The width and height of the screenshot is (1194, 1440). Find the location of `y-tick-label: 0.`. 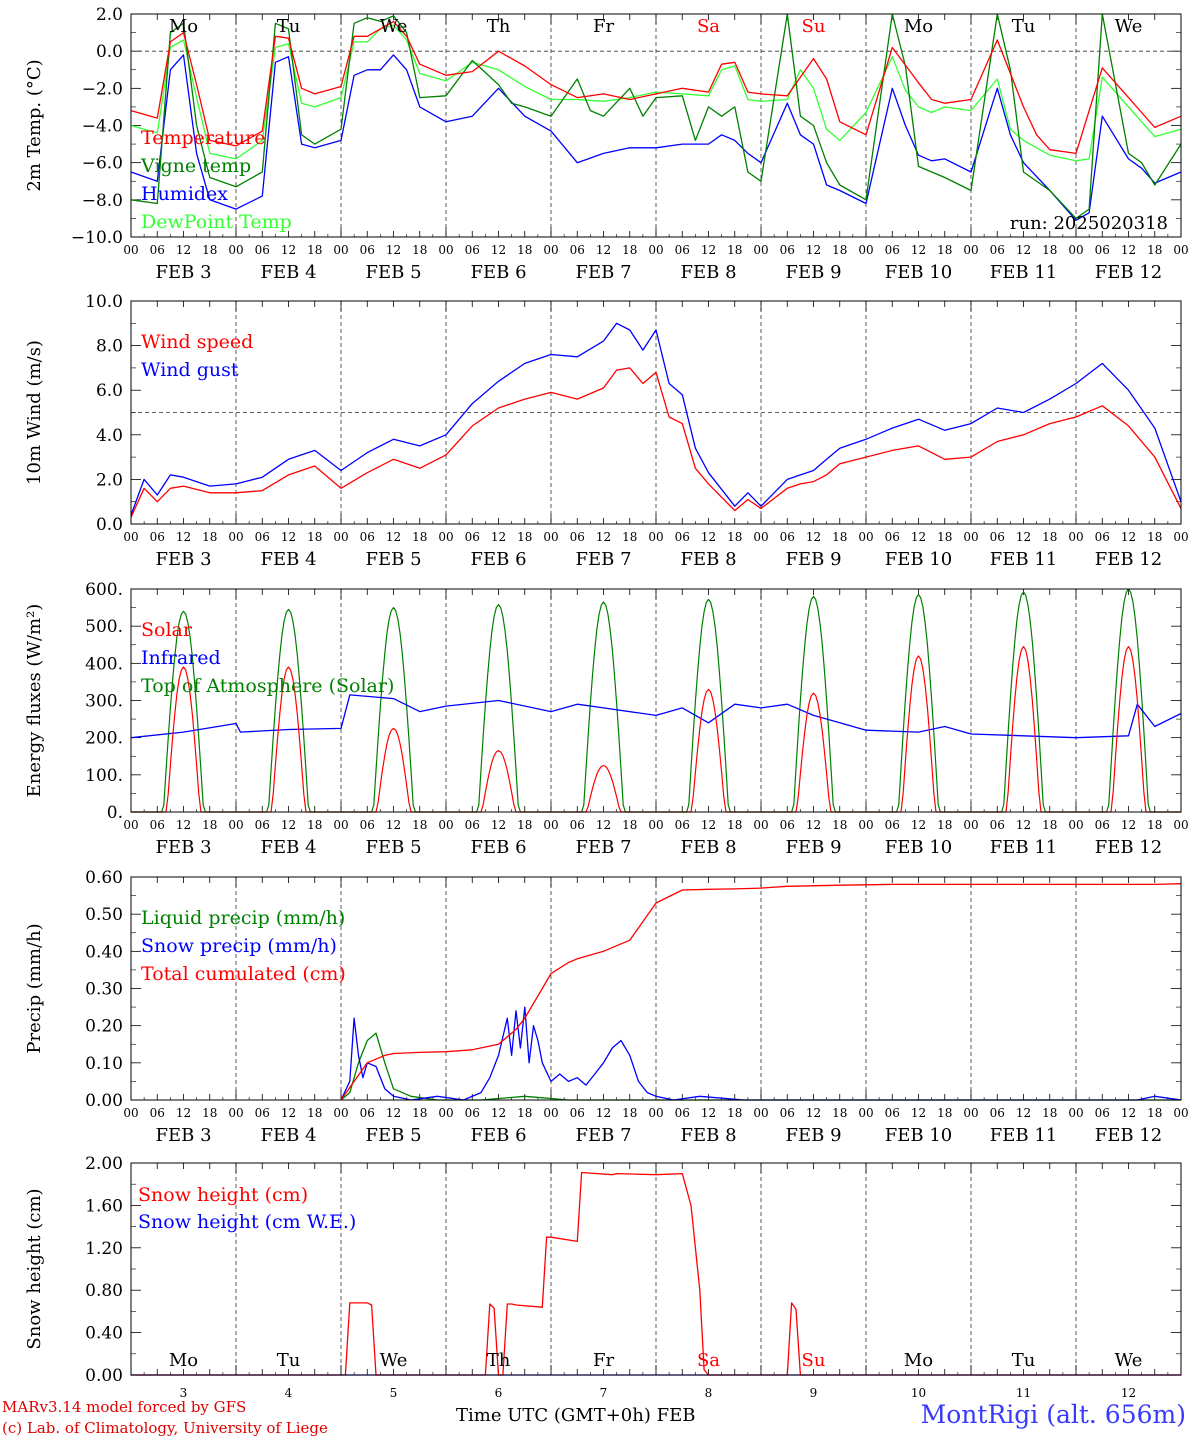

y-tick-label: 0. is located at coordinates (115, 813).